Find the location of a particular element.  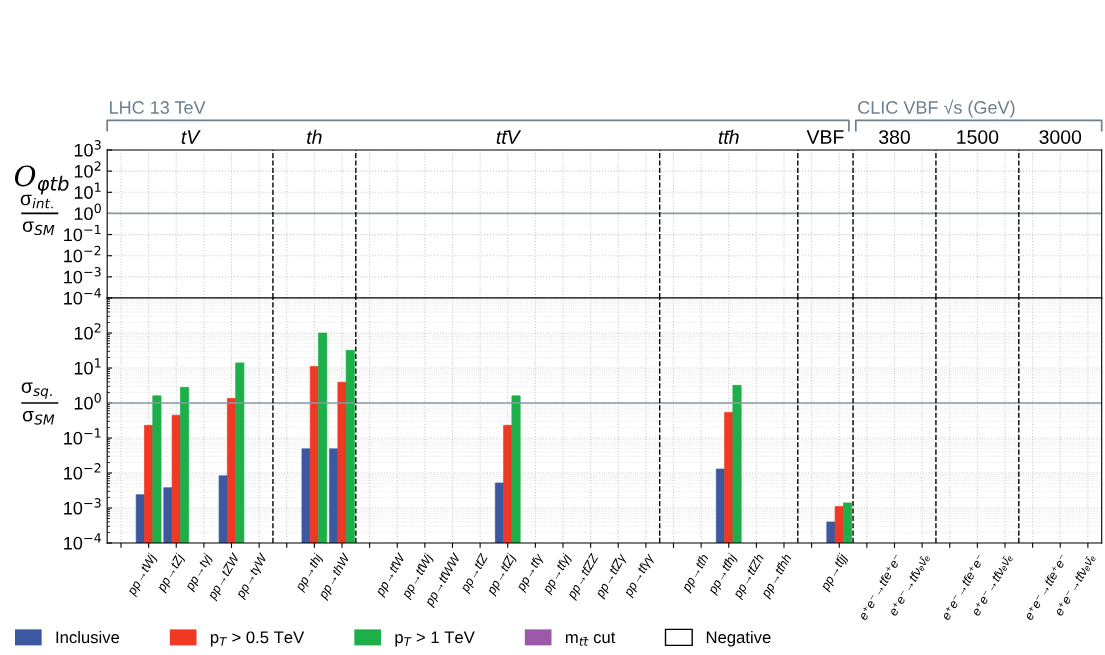

text: tt̄V is located at coordinates (509, 137).